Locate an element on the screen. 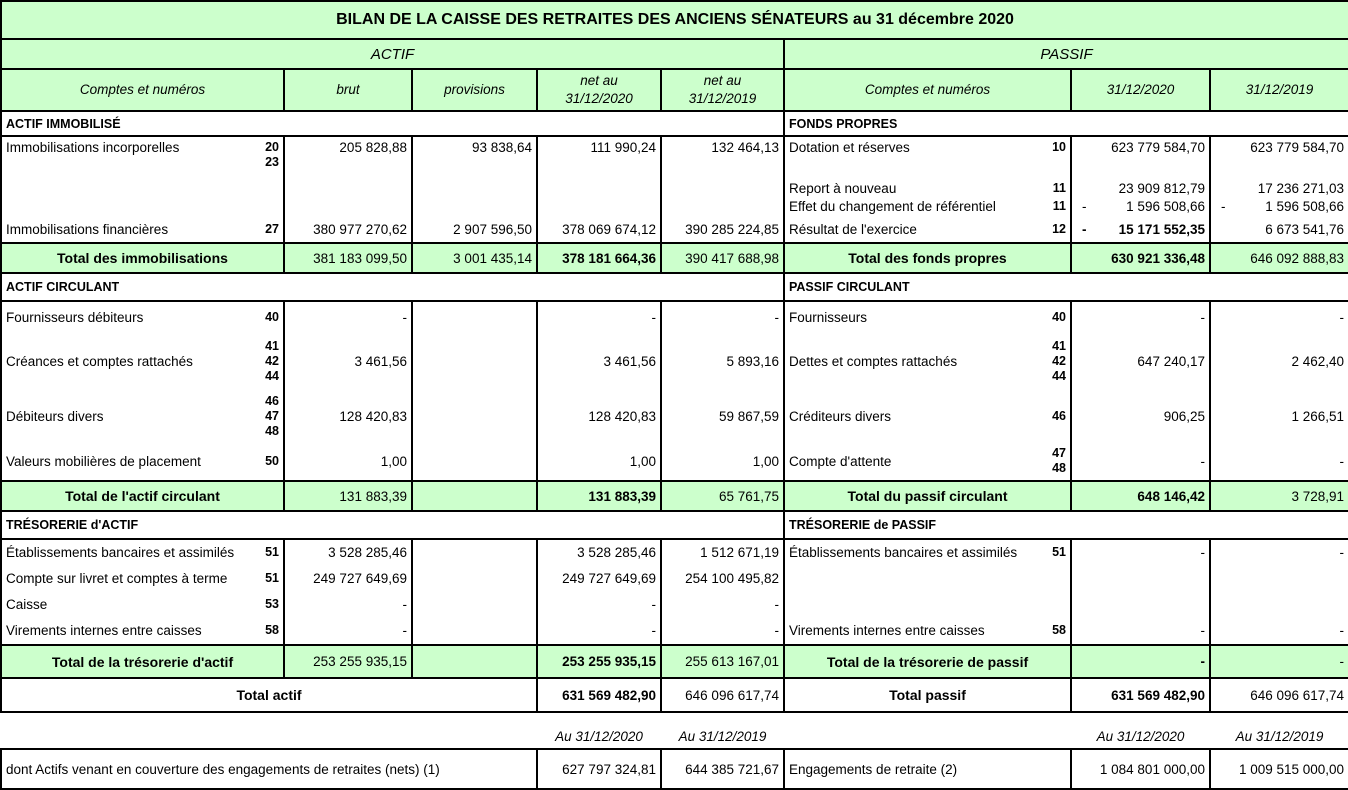  account-codes: 12 is located at coordinates (1059, 228).